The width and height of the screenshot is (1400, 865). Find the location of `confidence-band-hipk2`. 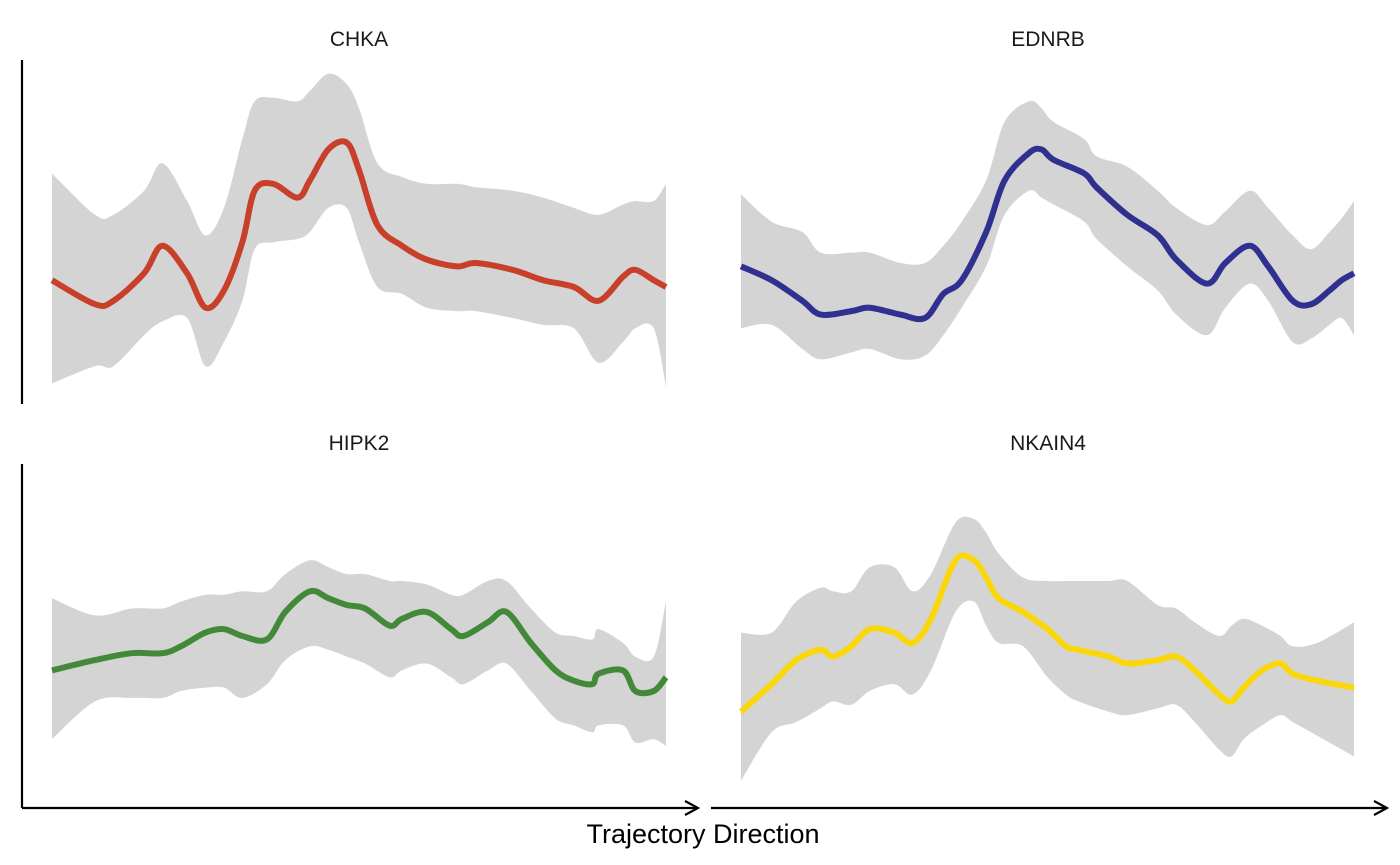

confidence-band-hipk2 is located at coordinates (359, 653).